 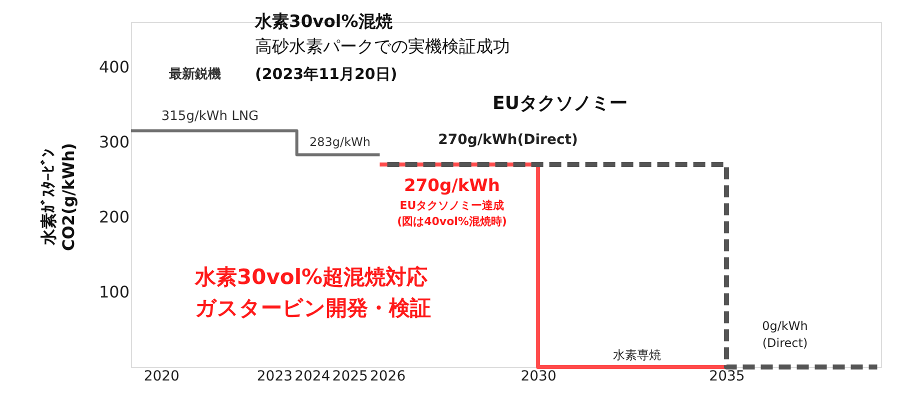 I want to click on annotation: (Direct), so click(x=785, y=343).